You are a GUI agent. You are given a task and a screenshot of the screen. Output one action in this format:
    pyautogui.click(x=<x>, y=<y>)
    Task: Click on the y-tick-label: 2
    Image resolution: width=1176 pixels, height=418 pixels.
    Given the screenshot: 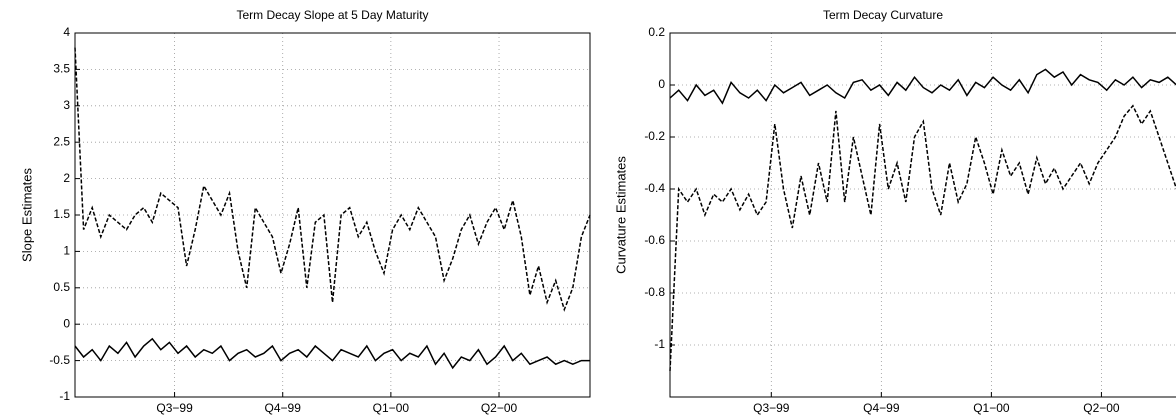 What is the action you would take?
    pyautogui.click(x=66, y=178)
    